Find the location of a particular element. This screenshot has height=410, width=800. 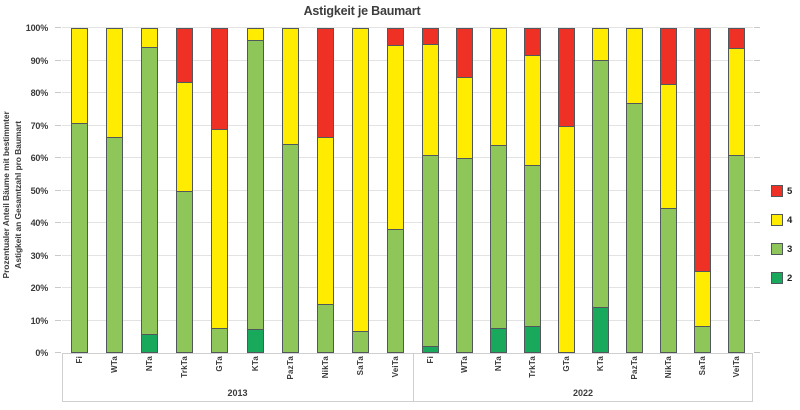

y-tick-label: 20% is located at coordinates (39, 288).